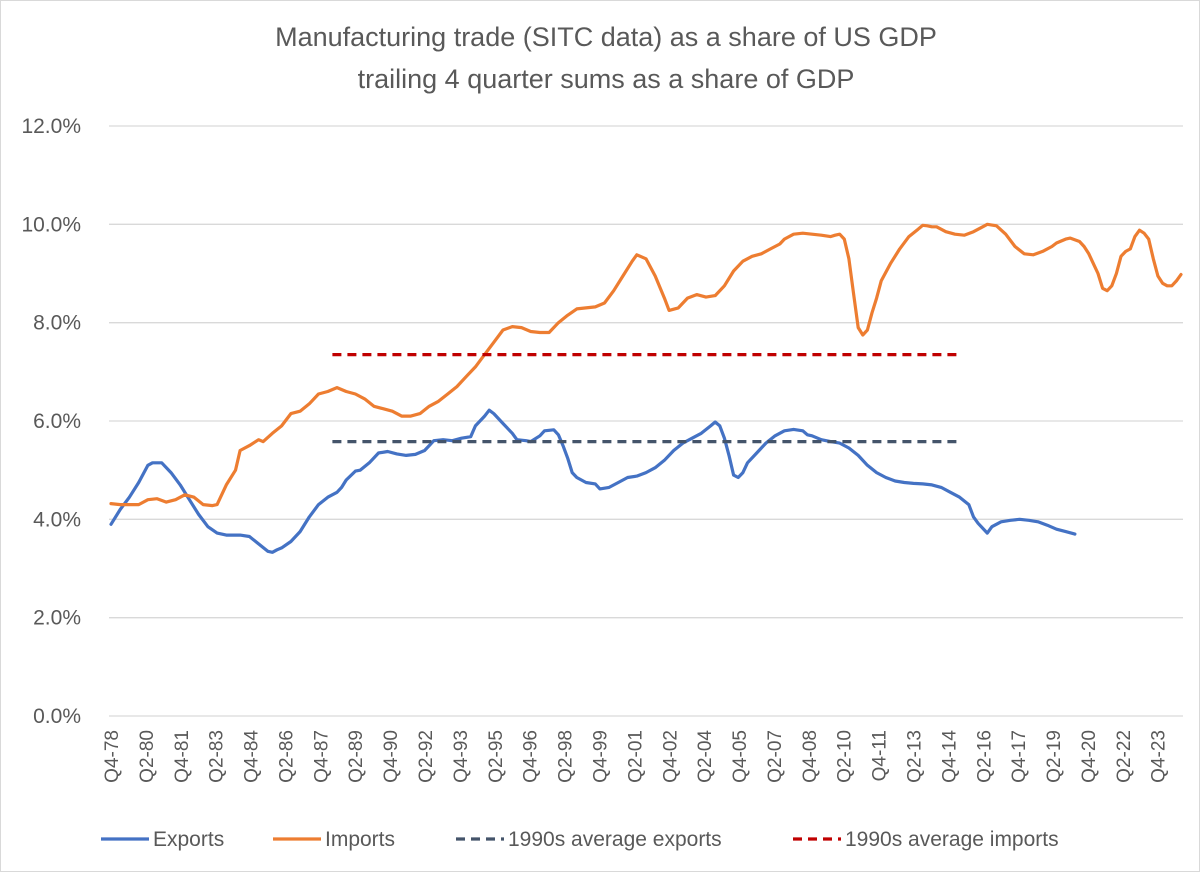 Image resolution: width=1200 pixels, height=873 pixels. What do you see at coordinates (57, 716) in the screenshot?
I see `y-tick-label: 0.0%` at bounding box center [57, 716].